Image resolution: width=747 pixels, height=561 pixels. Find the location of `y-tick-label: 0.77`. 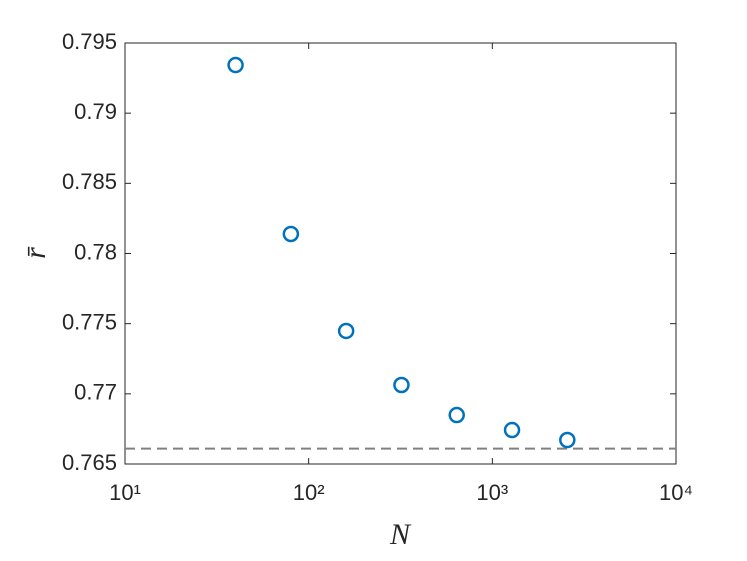

y-tick-label: 0.77 is located at coordinates (95, 392).